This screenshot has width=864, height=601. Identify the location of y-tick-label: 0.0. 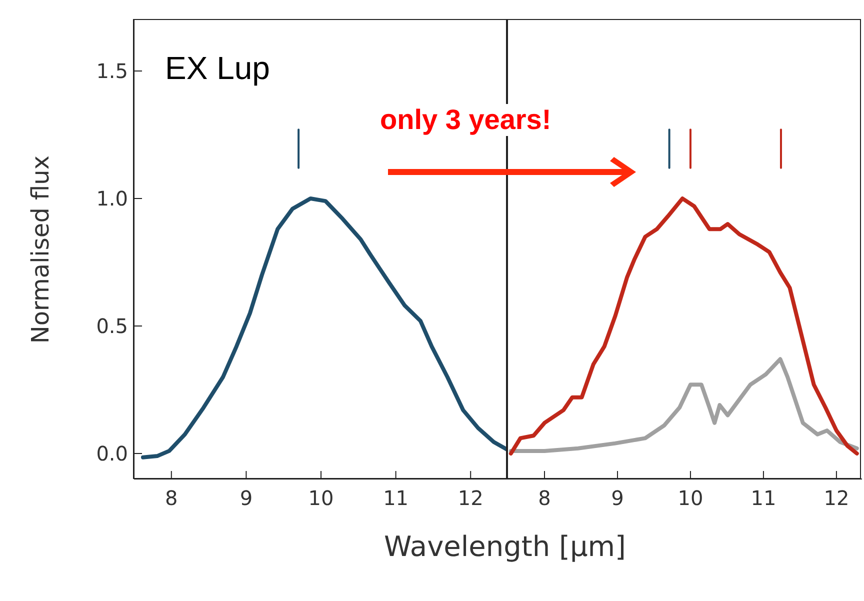
(112, 454).